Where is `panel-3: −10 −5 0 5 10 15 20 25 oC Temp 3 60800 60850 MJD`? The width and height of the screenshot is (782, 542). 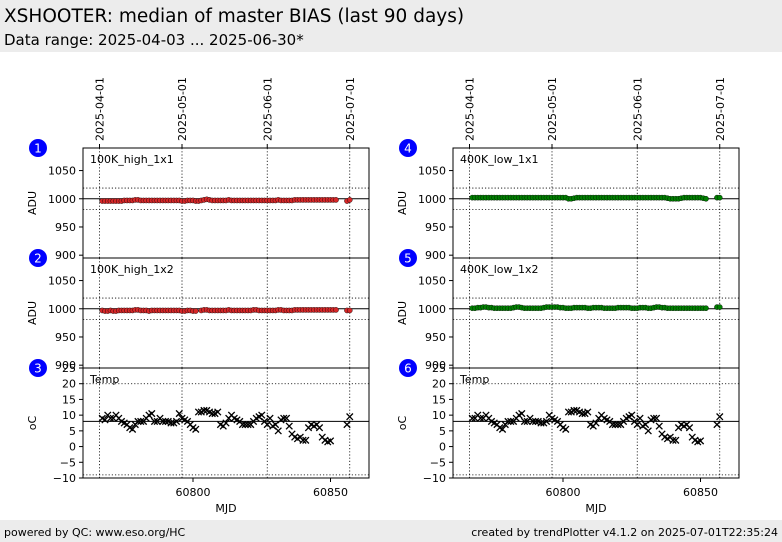 panel-3: −10 −5 0 5 10 15 20 25 oC Temp 3 60800 60850 MJD is located at coordinates (198, 437).